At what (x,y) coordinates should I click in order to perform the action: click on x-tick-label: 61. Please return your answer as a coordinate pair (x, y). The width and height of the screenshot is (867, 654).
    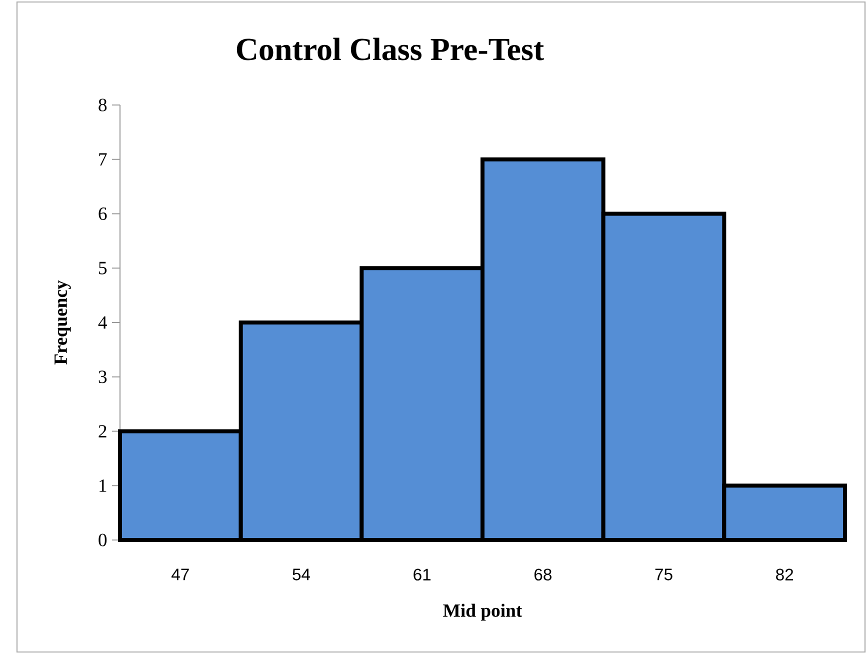
    Looking at the image, I should click on (422, 574).